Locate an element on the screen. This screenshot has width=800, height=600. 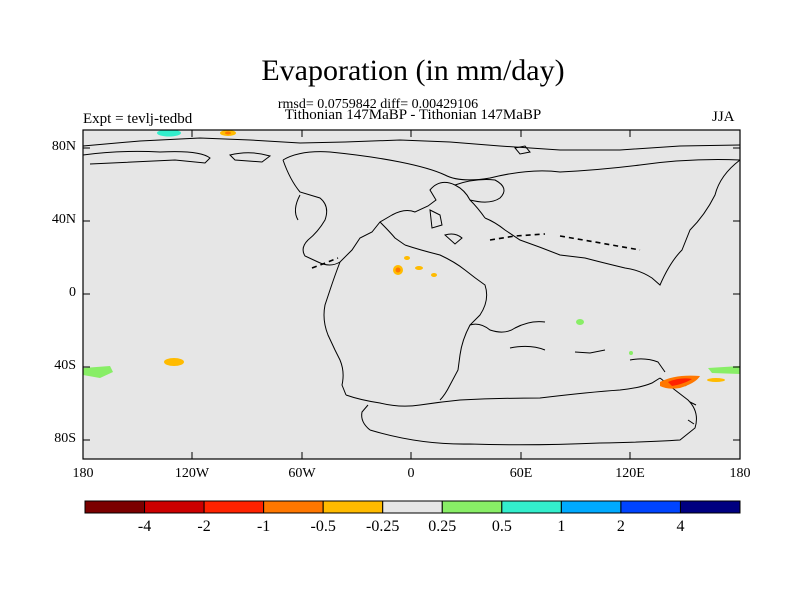
lat-label-40s: 40S is located at coordinates (65, 365).